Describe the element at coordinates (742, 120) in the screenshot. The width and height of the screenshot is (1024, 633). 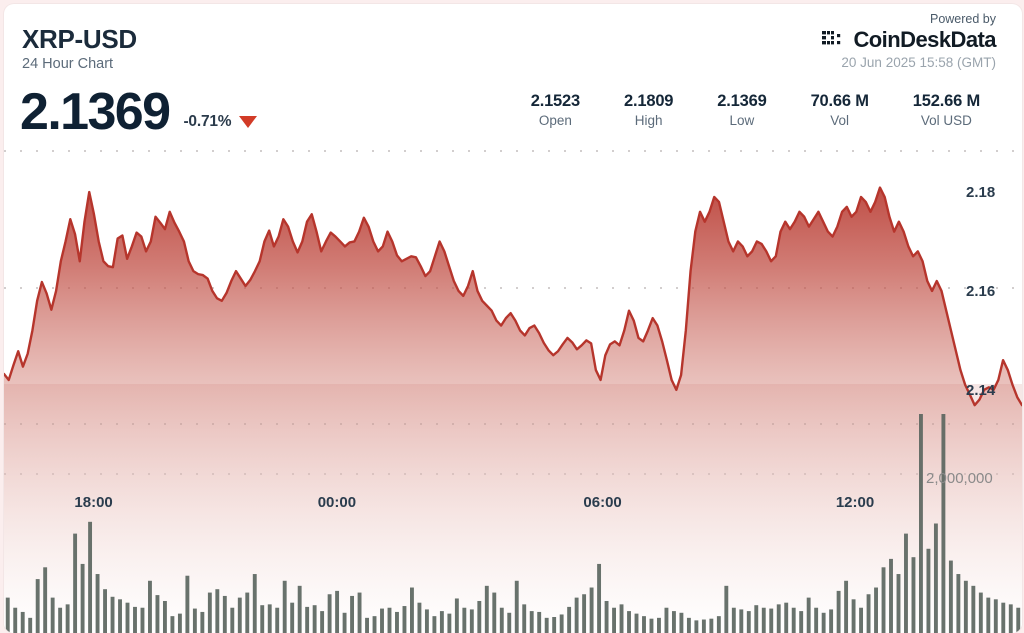
I see `stat-label: Low` at that location.